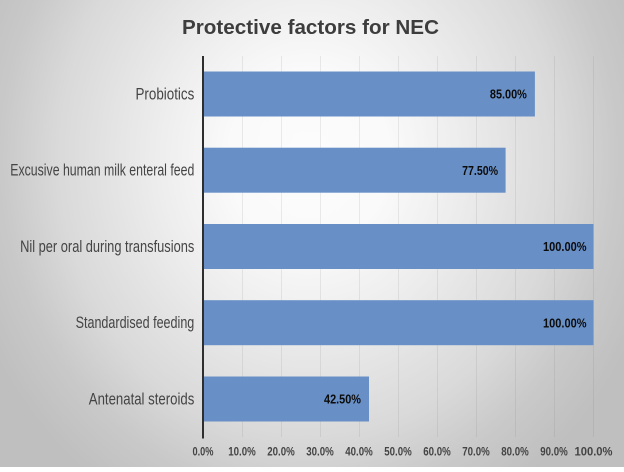 Image resolution: width=624 pixels, height=472 pixels. What do you see at coordinates (310, 28) in the screenshot?
I see `svg-text: Protective factors for NEC` at bounding box center [310, 28].